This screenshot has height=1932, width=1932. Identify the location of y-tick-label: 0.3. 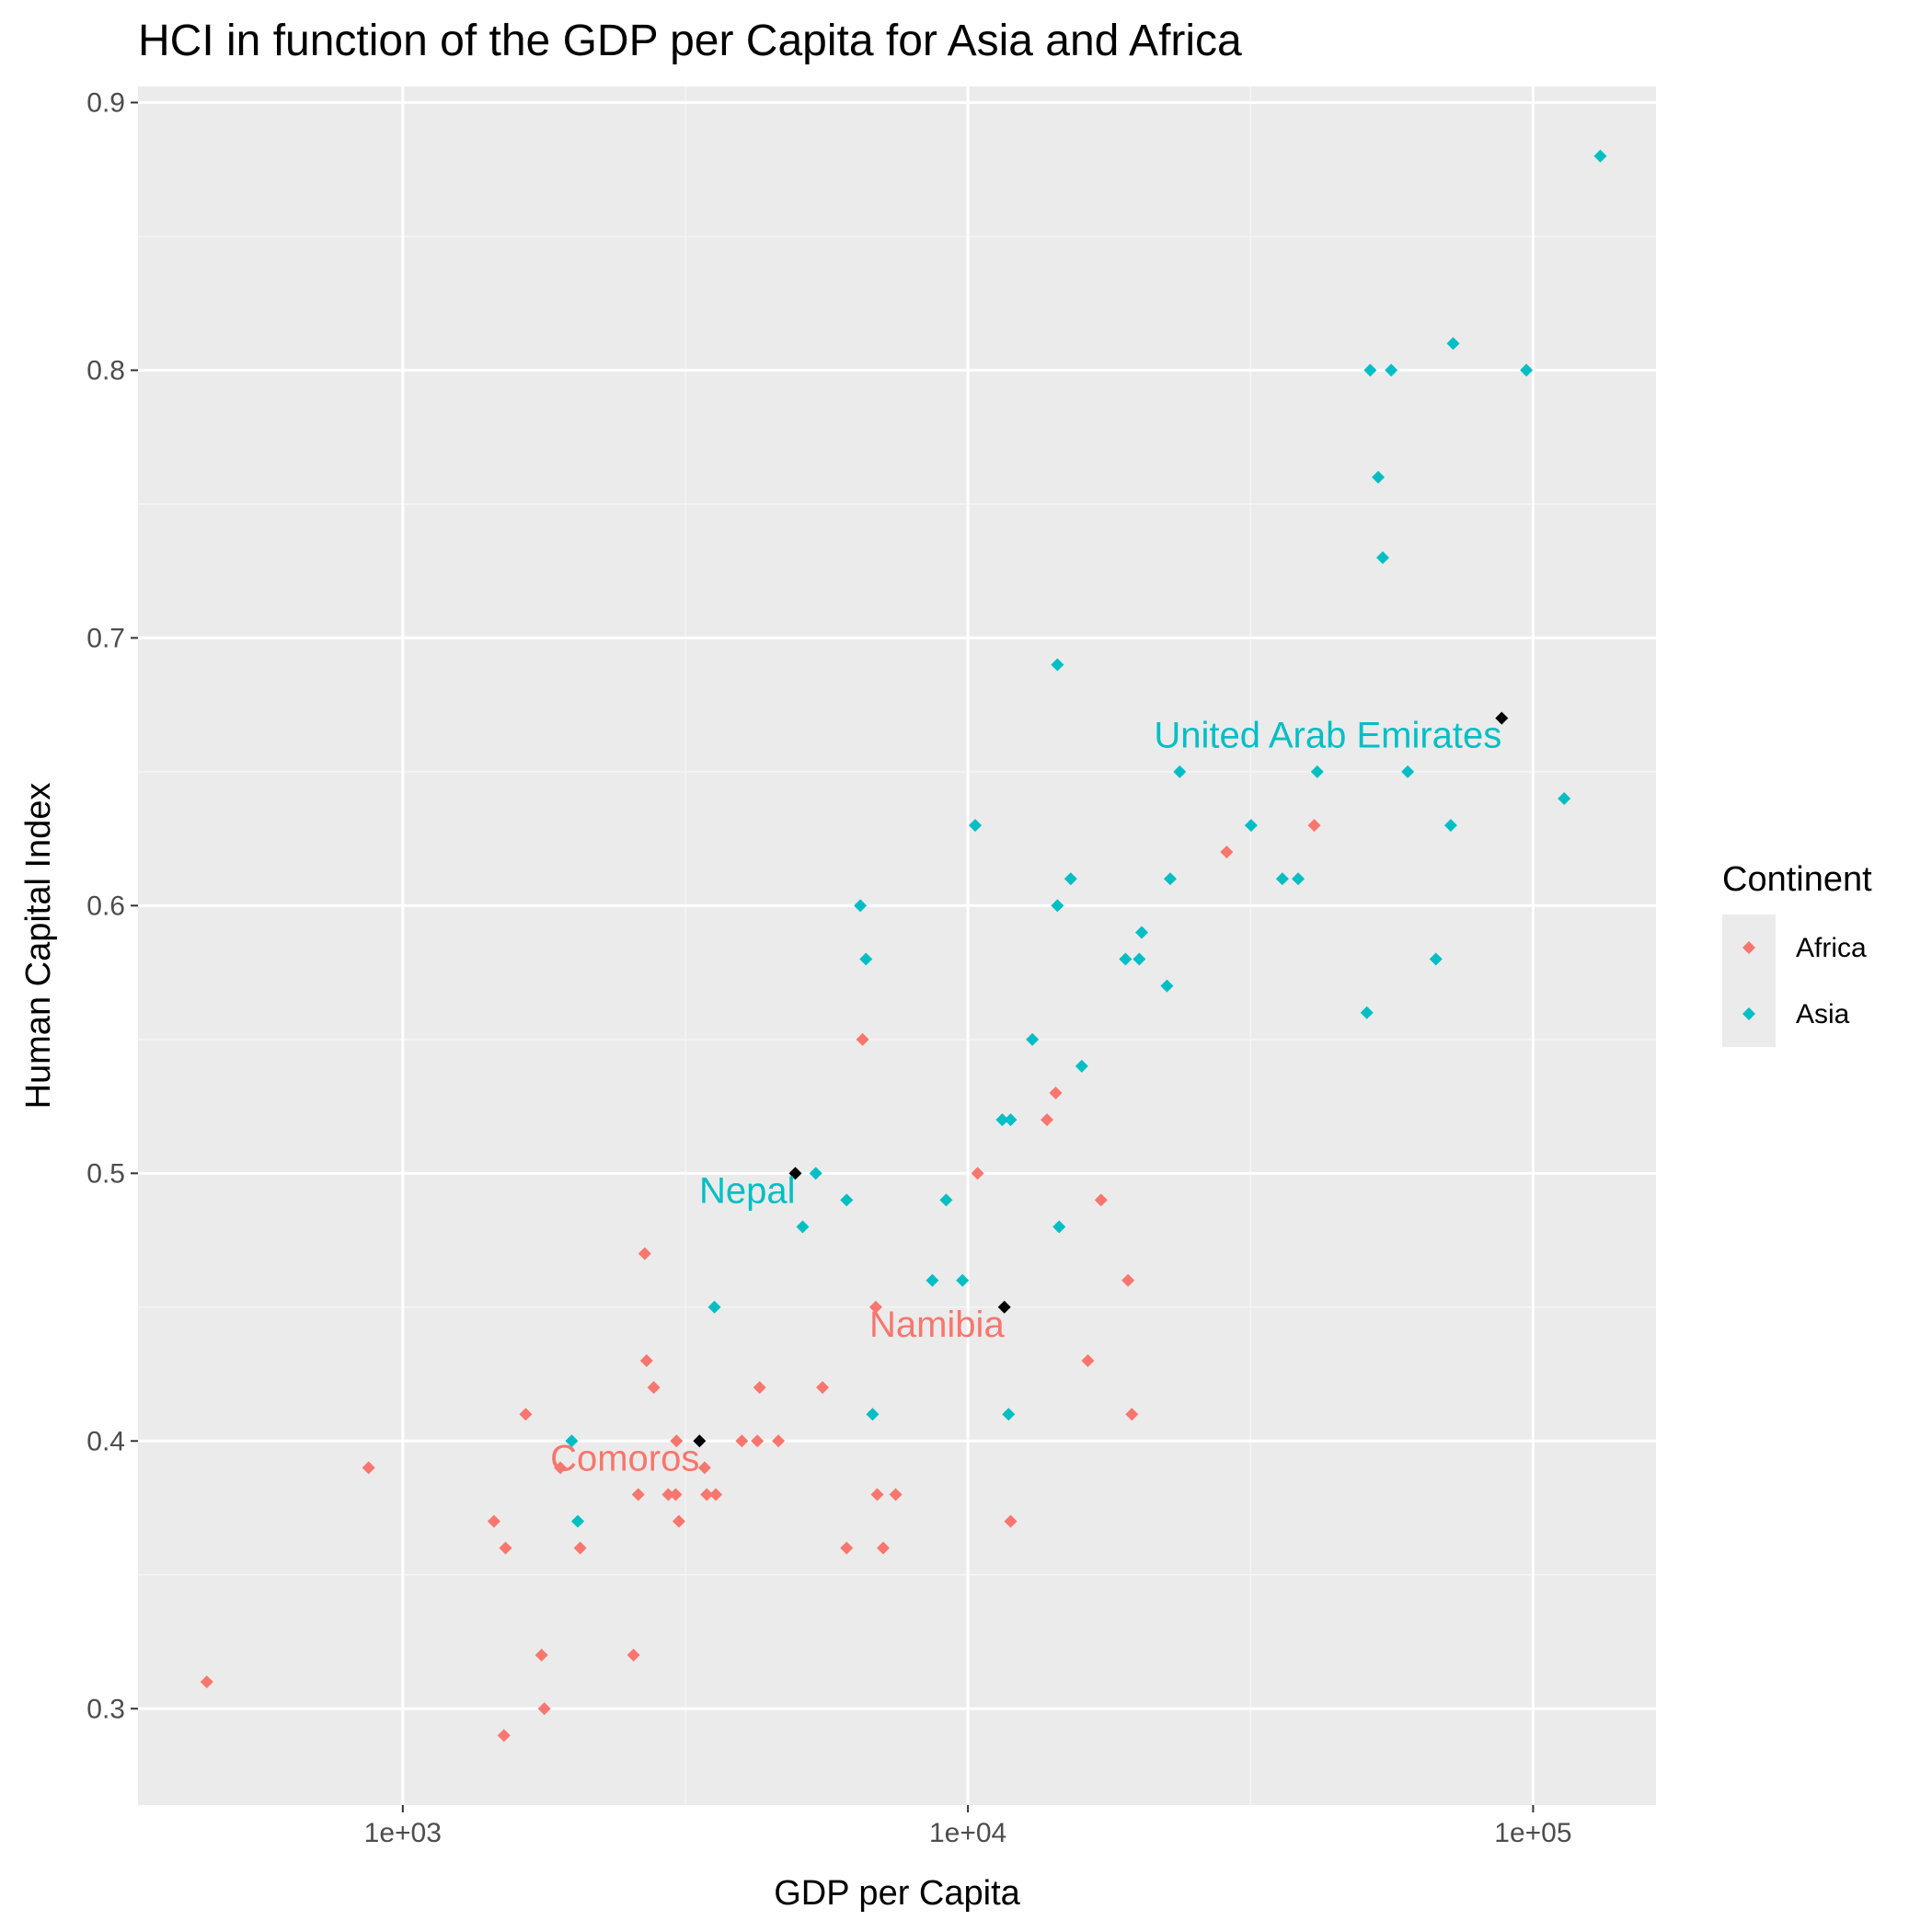
(105, 1709).